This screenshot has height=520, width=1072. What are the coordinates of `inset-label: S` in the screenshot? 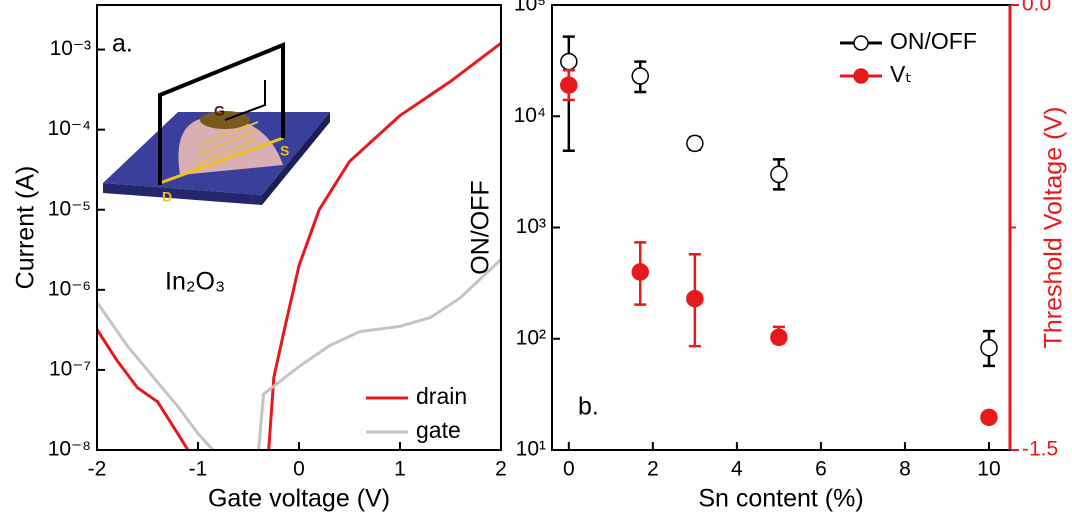 It's located at (284, 151).